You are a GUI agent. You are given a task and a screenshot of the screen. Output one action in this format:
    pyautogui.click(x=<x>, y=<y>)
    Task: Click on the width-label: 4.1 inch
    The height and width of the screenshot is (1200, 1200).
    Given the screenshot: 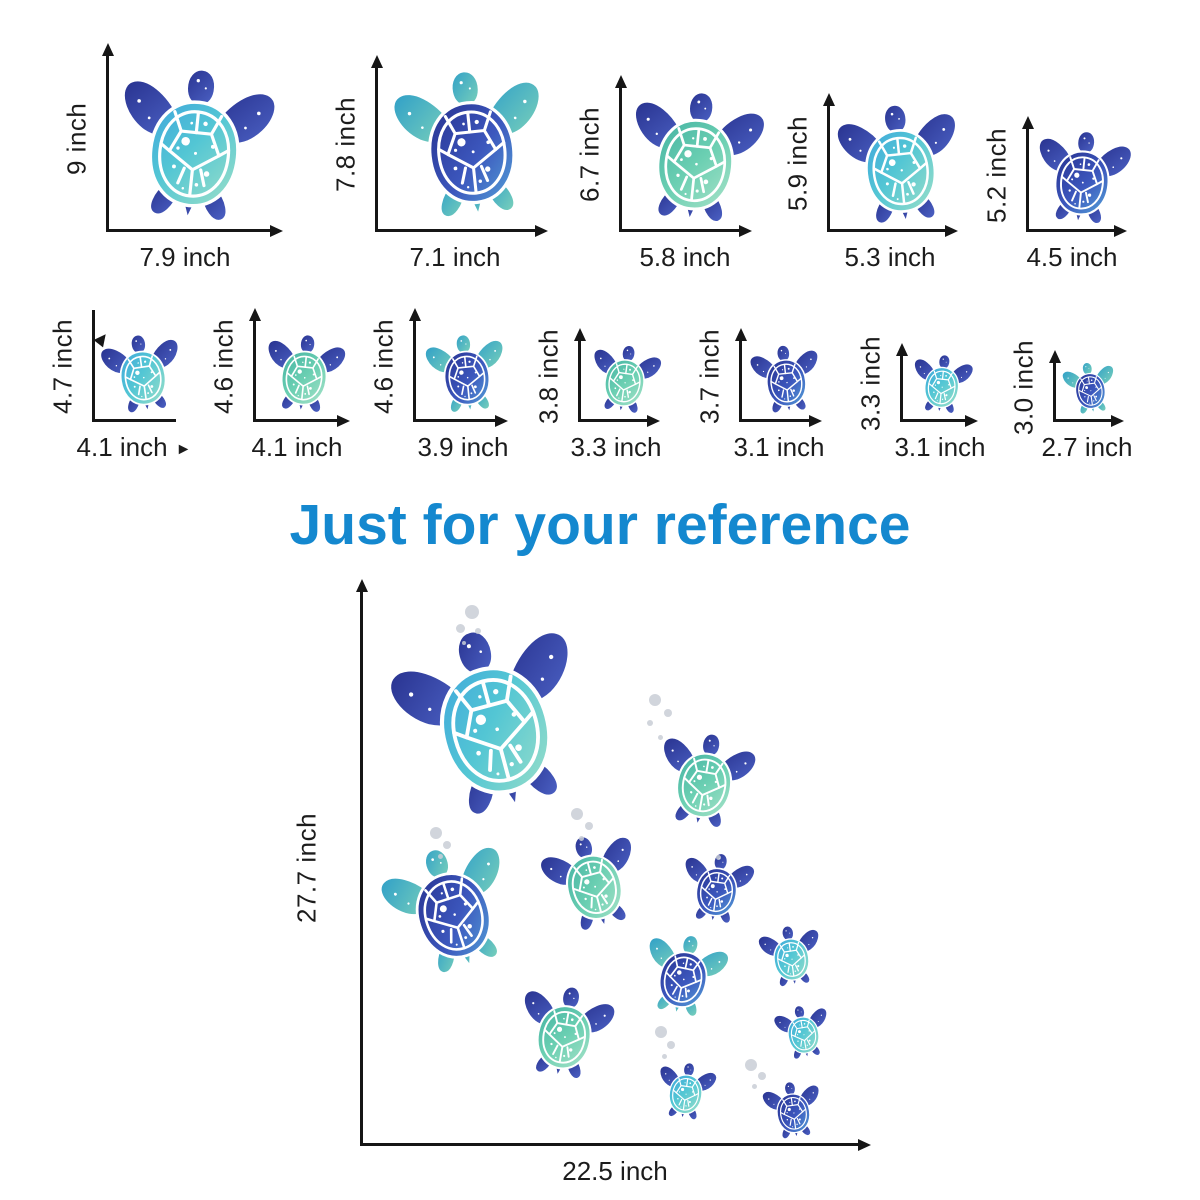 What is the action you would take?
    pyautogui.click(x=297, y=447)
    